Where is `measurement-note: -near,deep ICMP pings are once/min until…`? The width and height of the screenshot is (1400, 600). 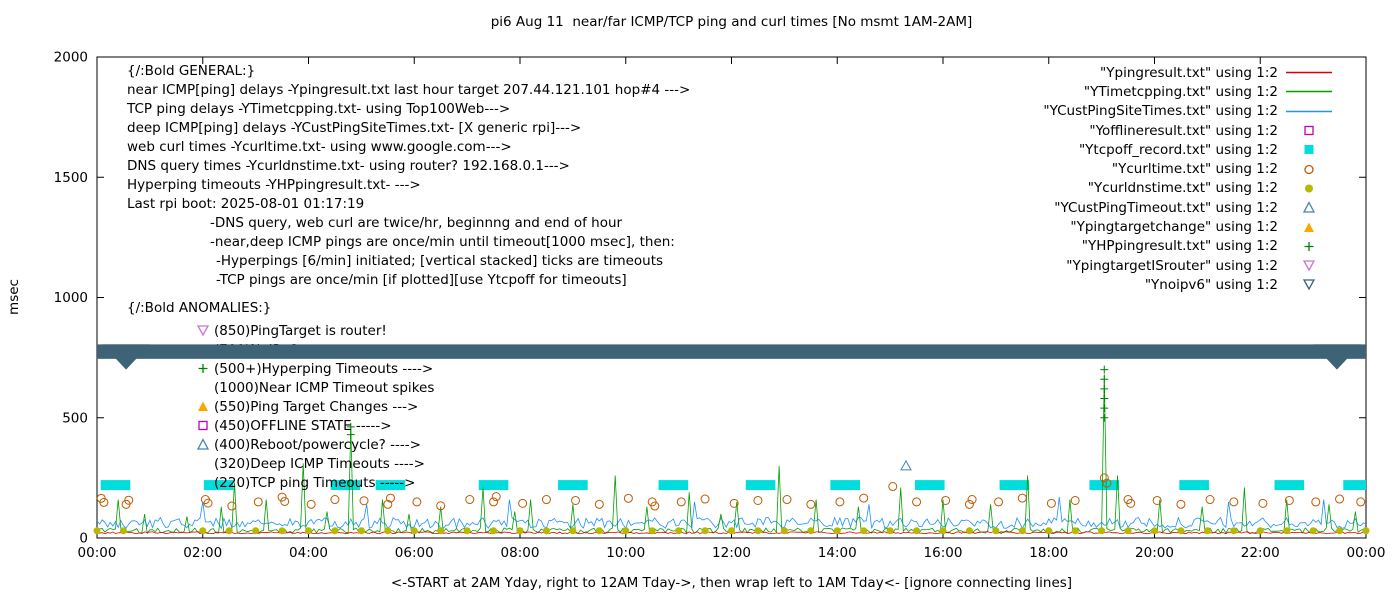
measurement-note: -near,deep ICMP pings are once/min until… is located at coordinates (442, 242).